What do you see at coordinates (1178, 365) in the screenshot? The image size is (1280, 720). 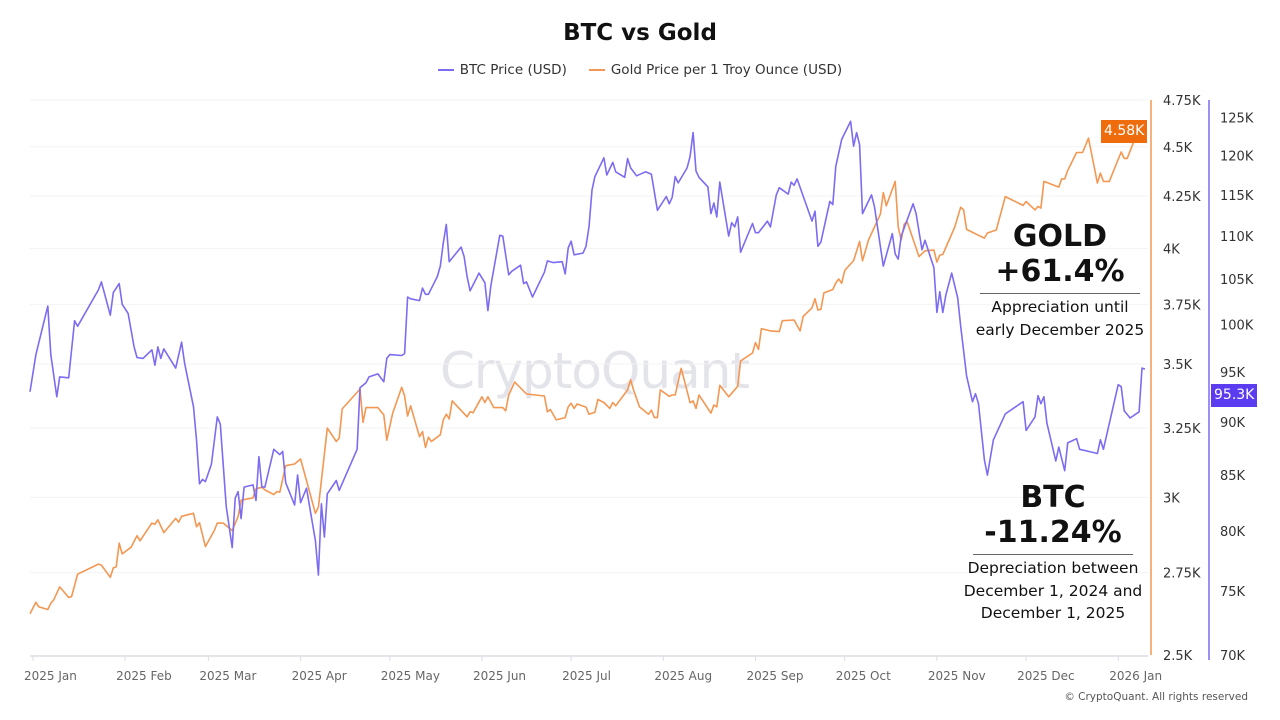 I see `gold-axis-tick-label: 3.5K` at bounding box center [1178, 365].